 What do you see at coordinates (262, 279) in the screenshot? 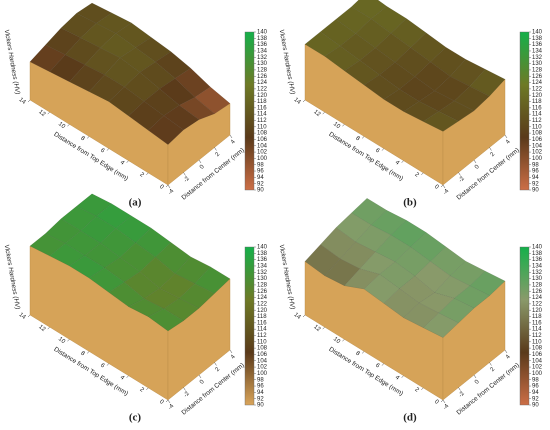
I see `colorbar-tick-label: 130` at bounding box center [262, 279].